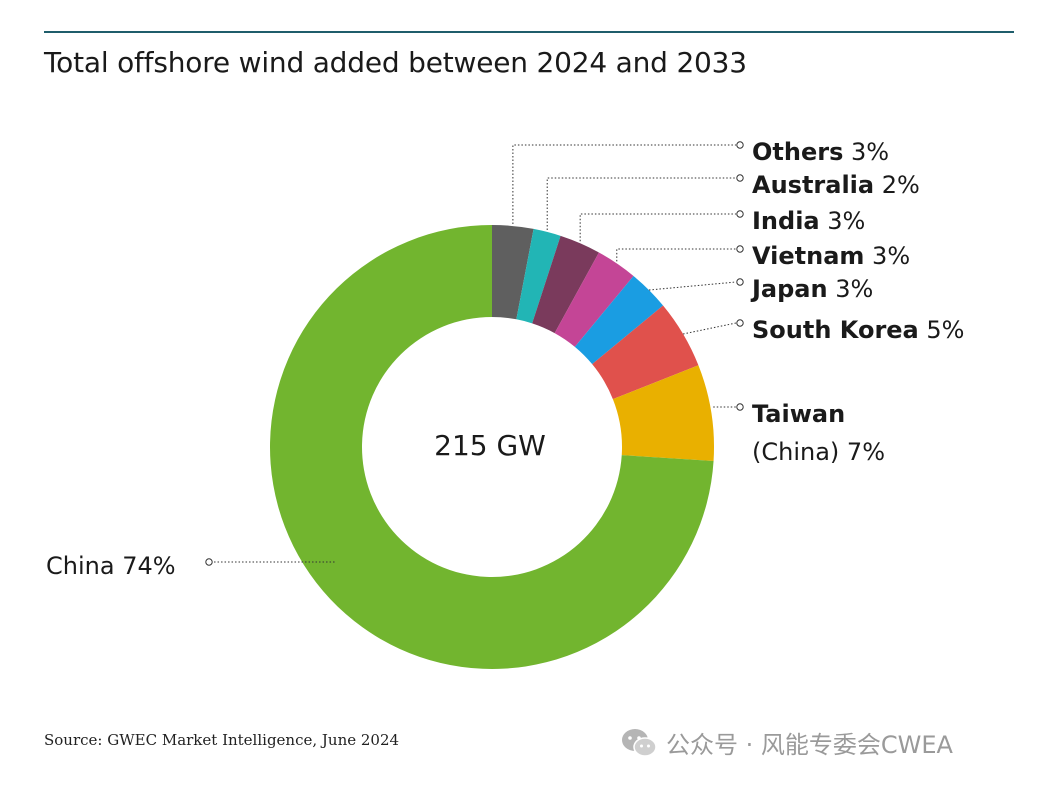 This screenshot has height=788, width=1042. I want to click on label-name-taiwan: Taiwan, so click(798, 414).